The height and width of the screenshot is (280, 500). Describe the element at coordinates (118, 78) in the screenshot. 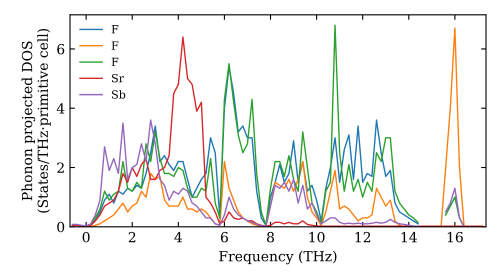

I see `legend-label: Sr` at that location.